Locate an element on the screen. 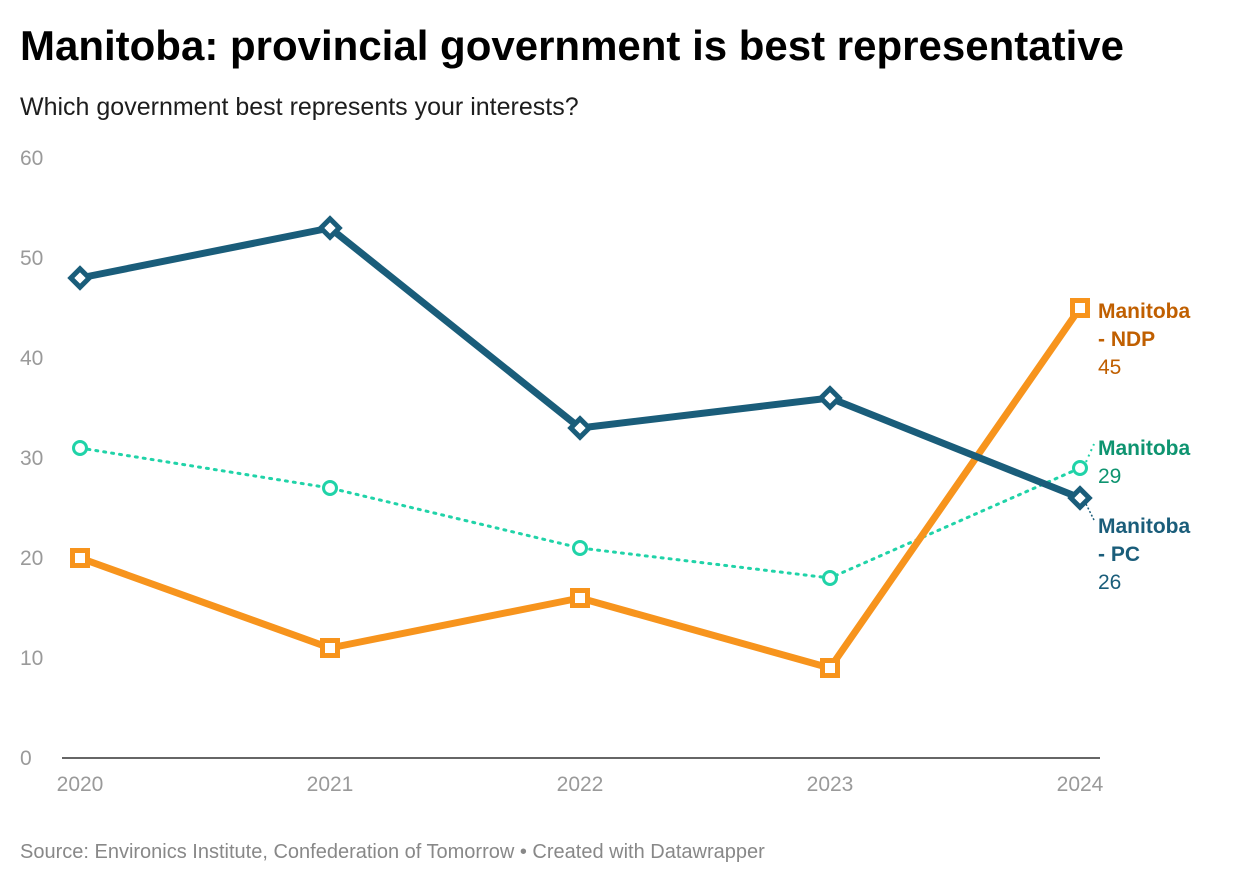  x-tick-label: 2021 is located at coordinates (330, 784).